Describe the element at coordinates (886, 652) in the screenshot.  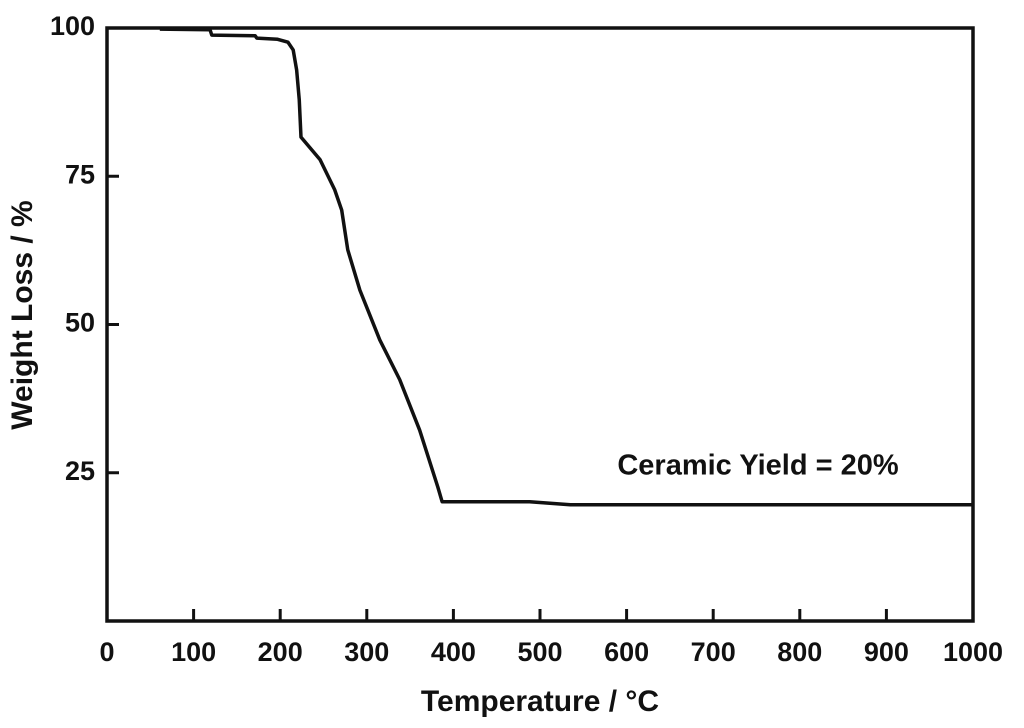
I see `x-tick-label: 900` at that location.